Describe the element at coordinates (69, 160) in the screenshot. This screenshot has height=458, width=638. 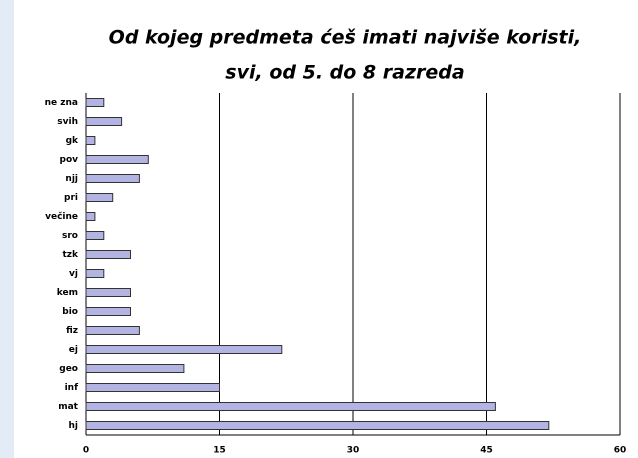
I see `y-tick-label: pov` at that location.